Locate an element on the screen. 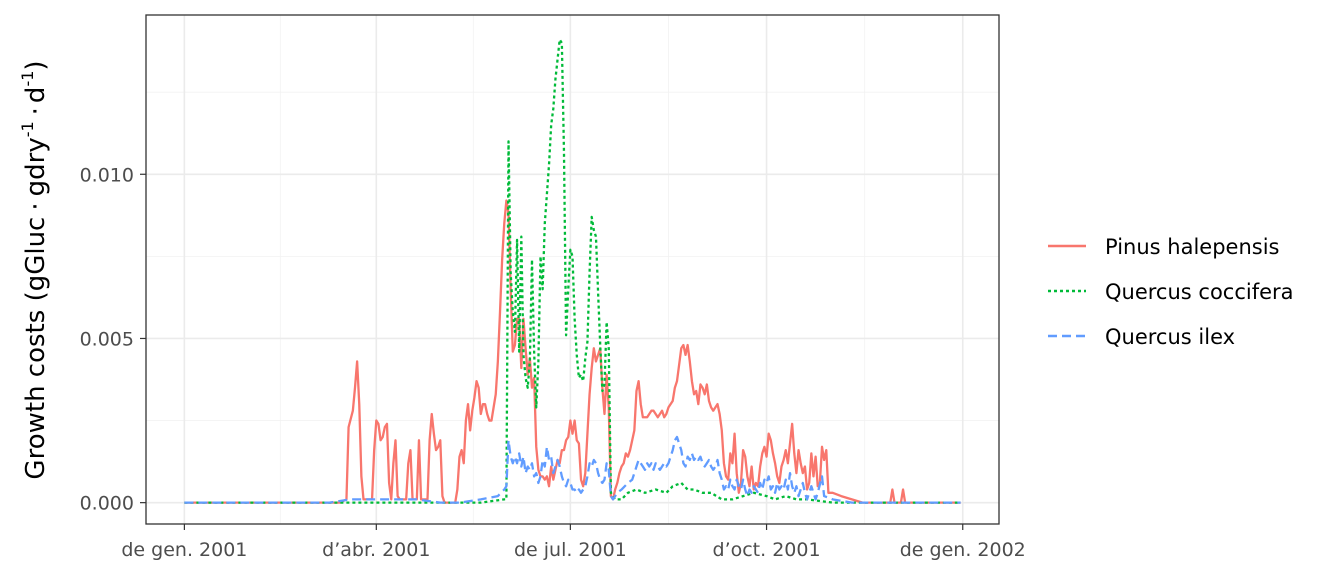 This screenshot has height=576, width=1344. x-tick-label: d’abr. 2001 is located at coordinates (376, 550).